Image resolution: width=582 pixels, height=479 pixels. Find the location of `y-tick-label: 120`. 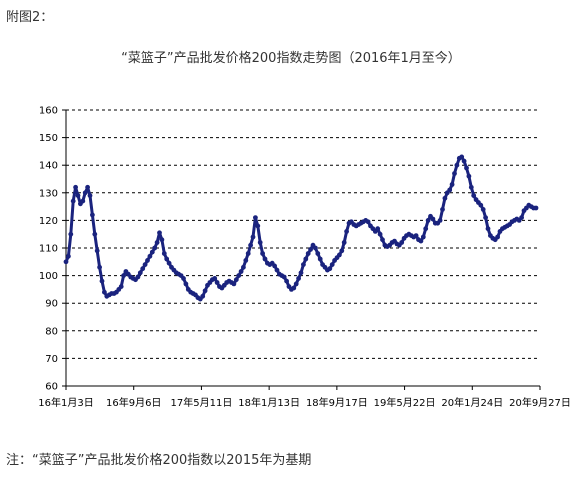

y-tick-label: 120 is located at coordinates (48, 221).